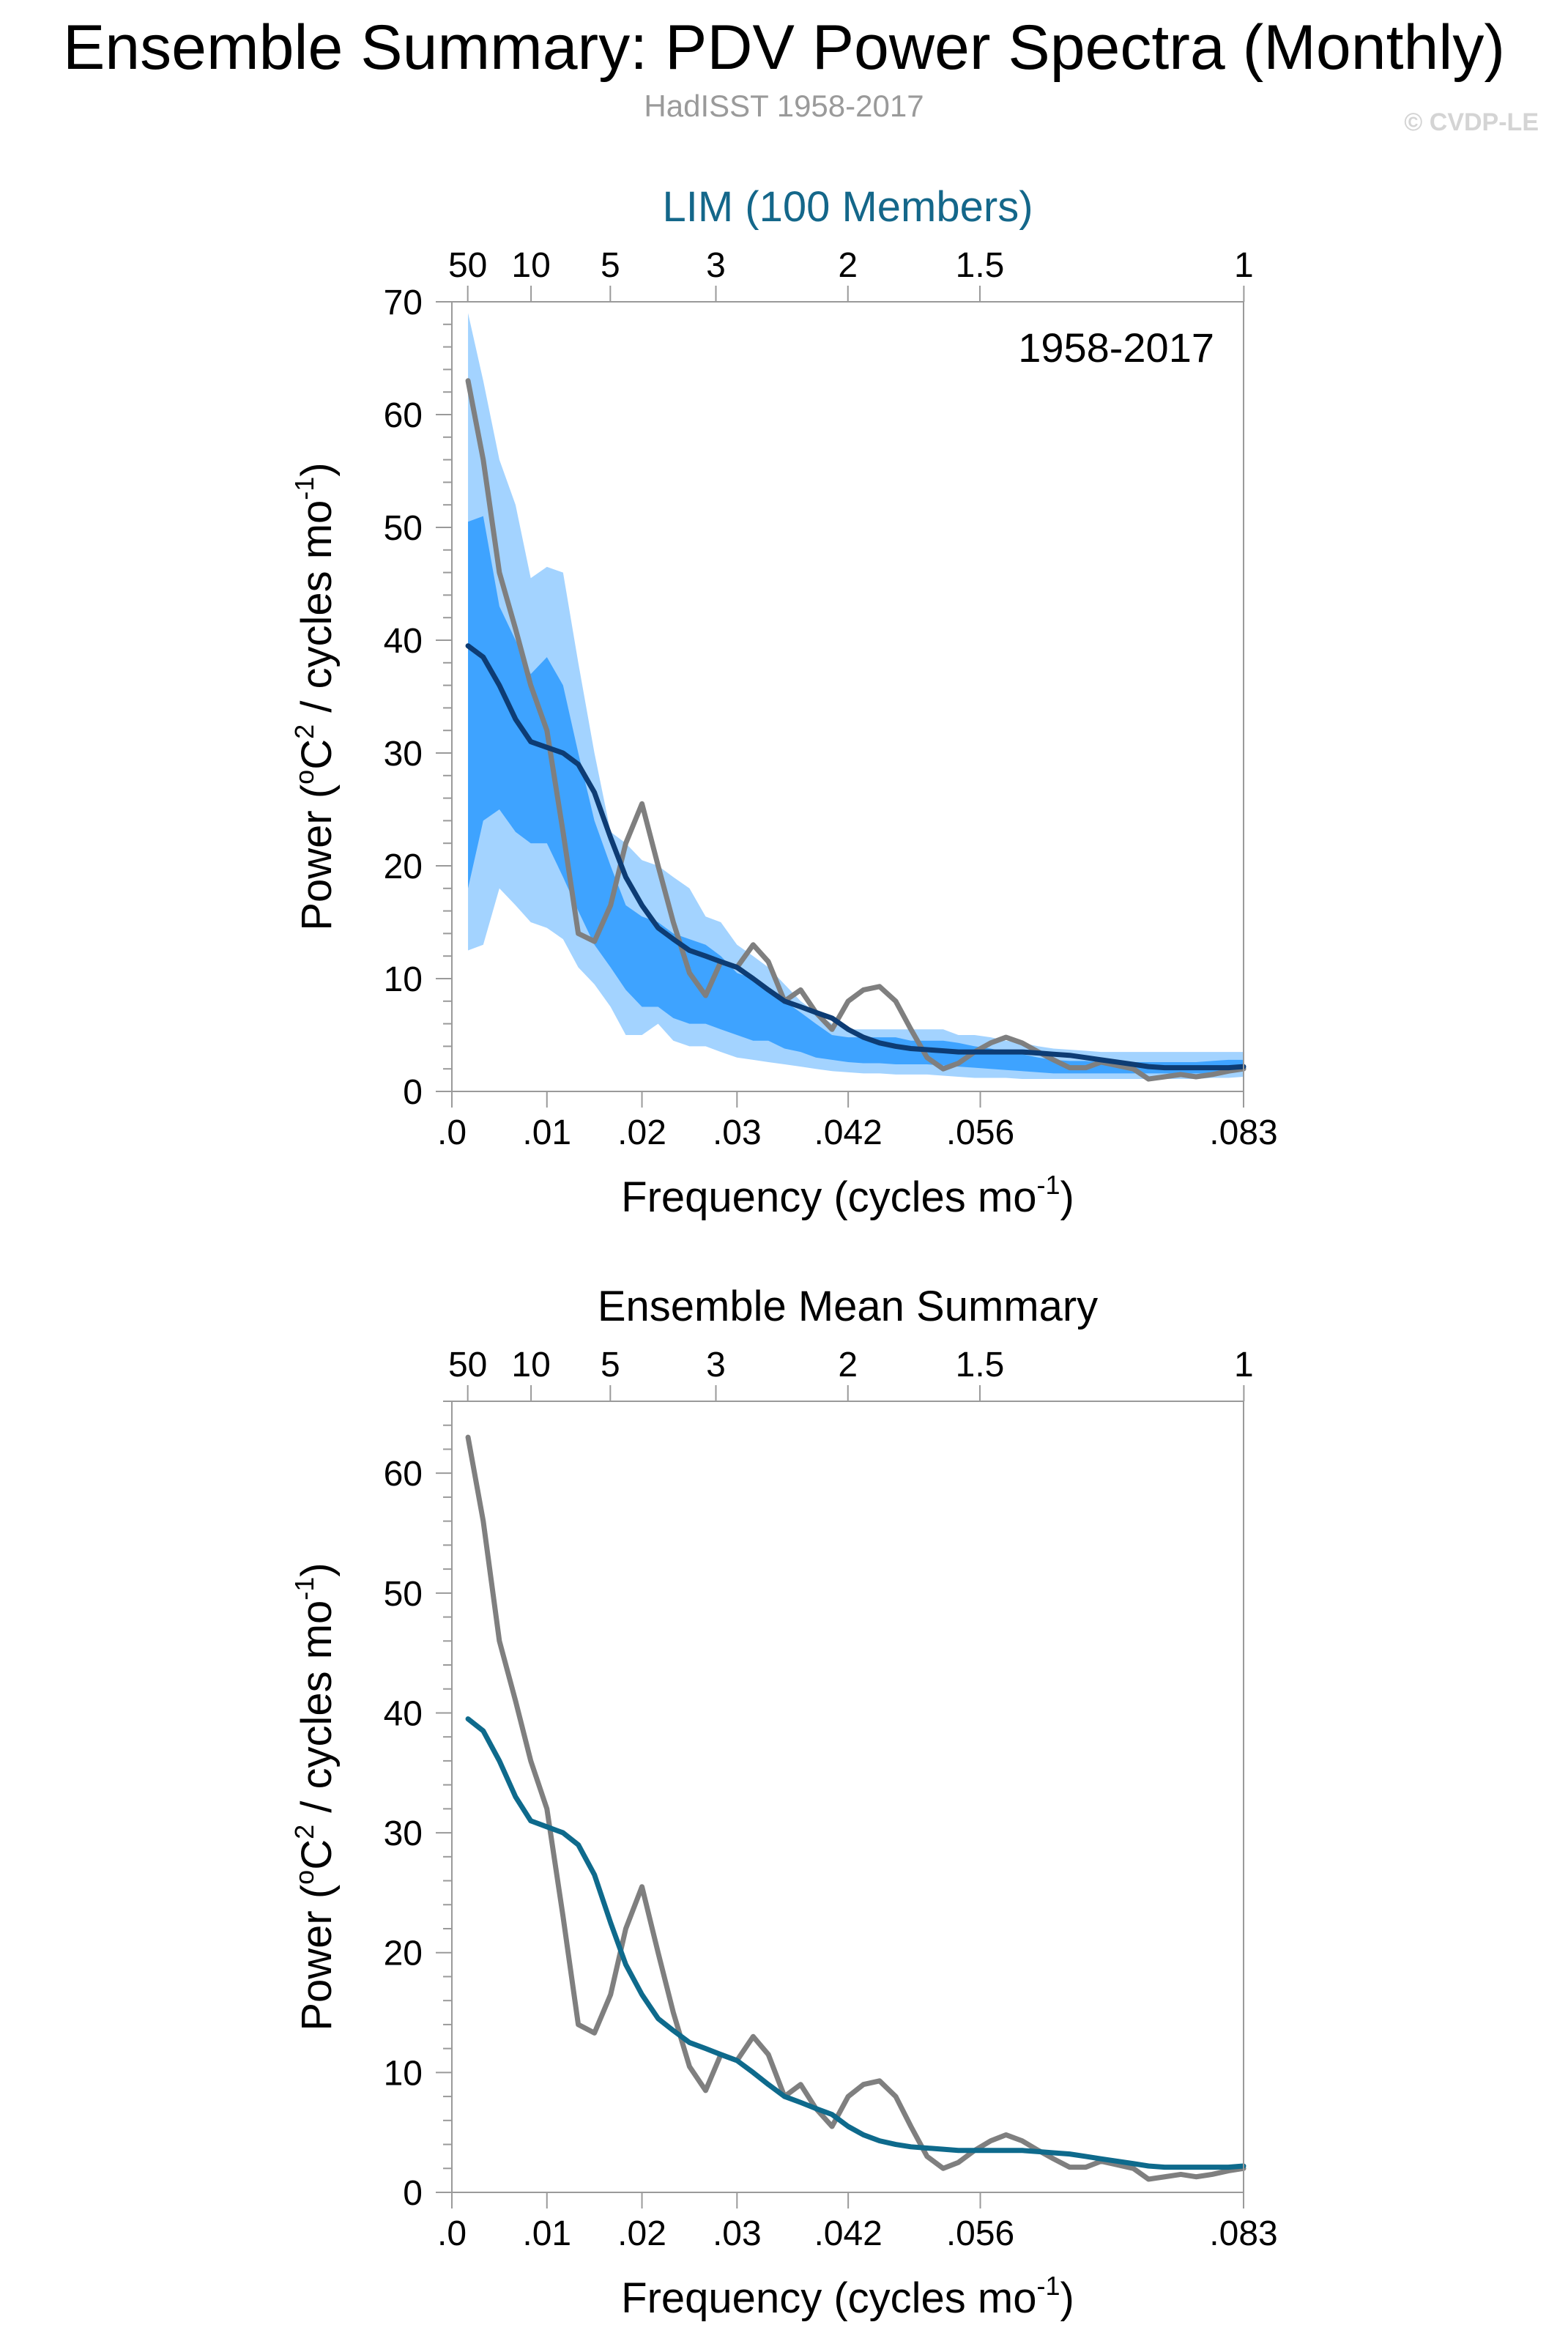  Describe the element at coordinates (1471, 122) in the screenshot. I see `copyright-notice: © CVDP-LE` at that location.